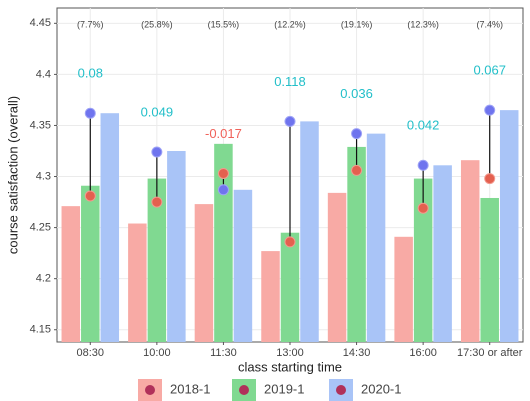  What do you see at coordinates (356, 93) in the screenshot?
I see `change-label: 0.036` at bounding box center [356, 93].